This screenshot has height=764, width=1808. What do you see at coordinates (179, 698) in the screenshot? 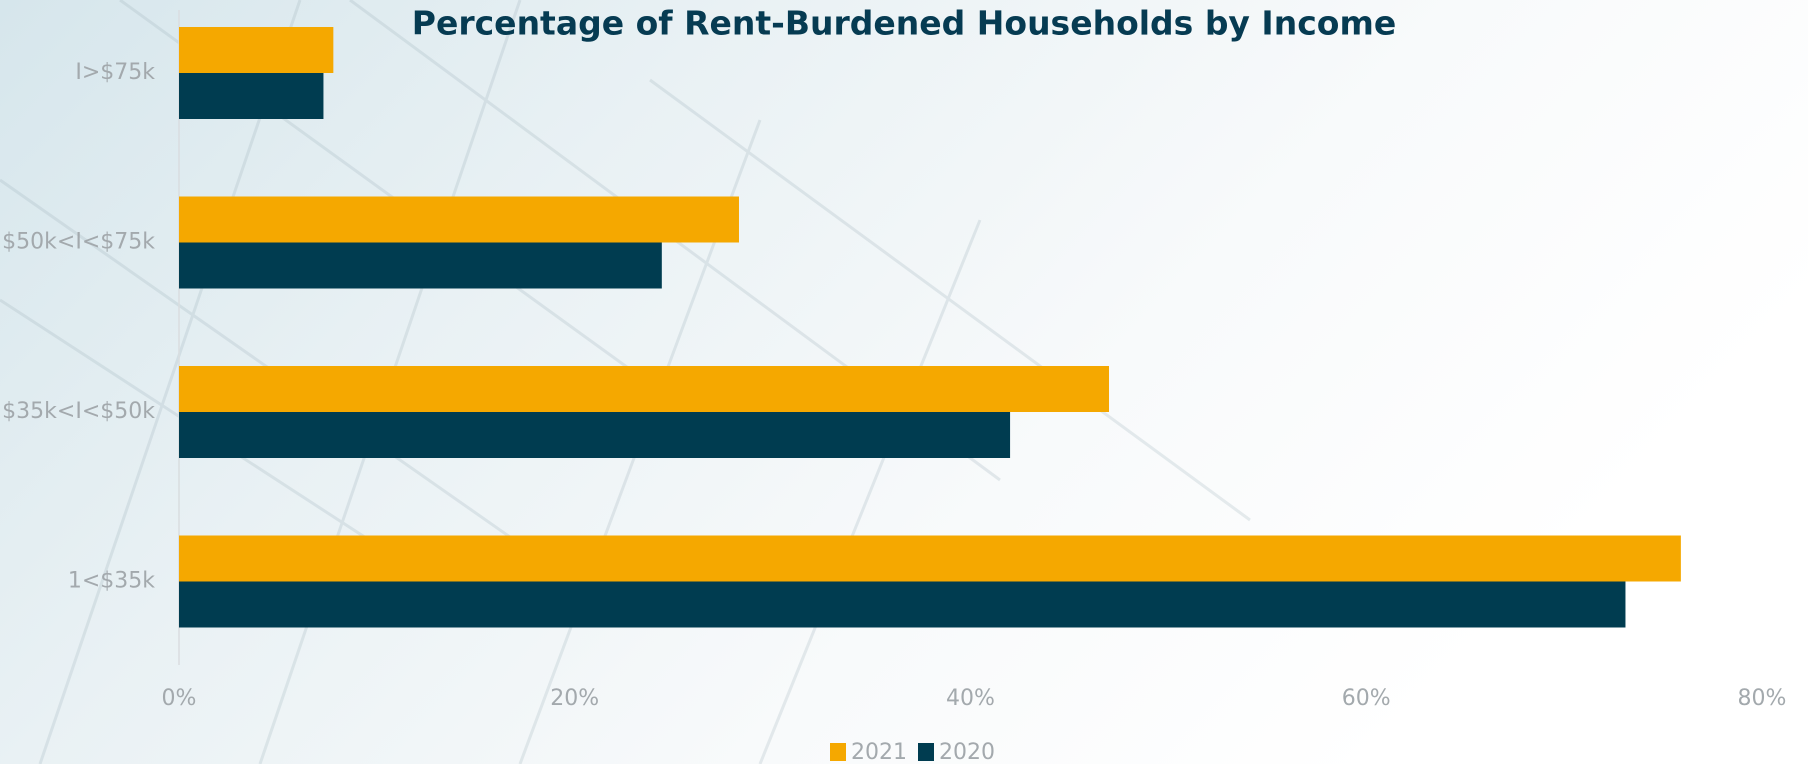
I see `x-tick-label: 0%` at bounding box center [179, 698].